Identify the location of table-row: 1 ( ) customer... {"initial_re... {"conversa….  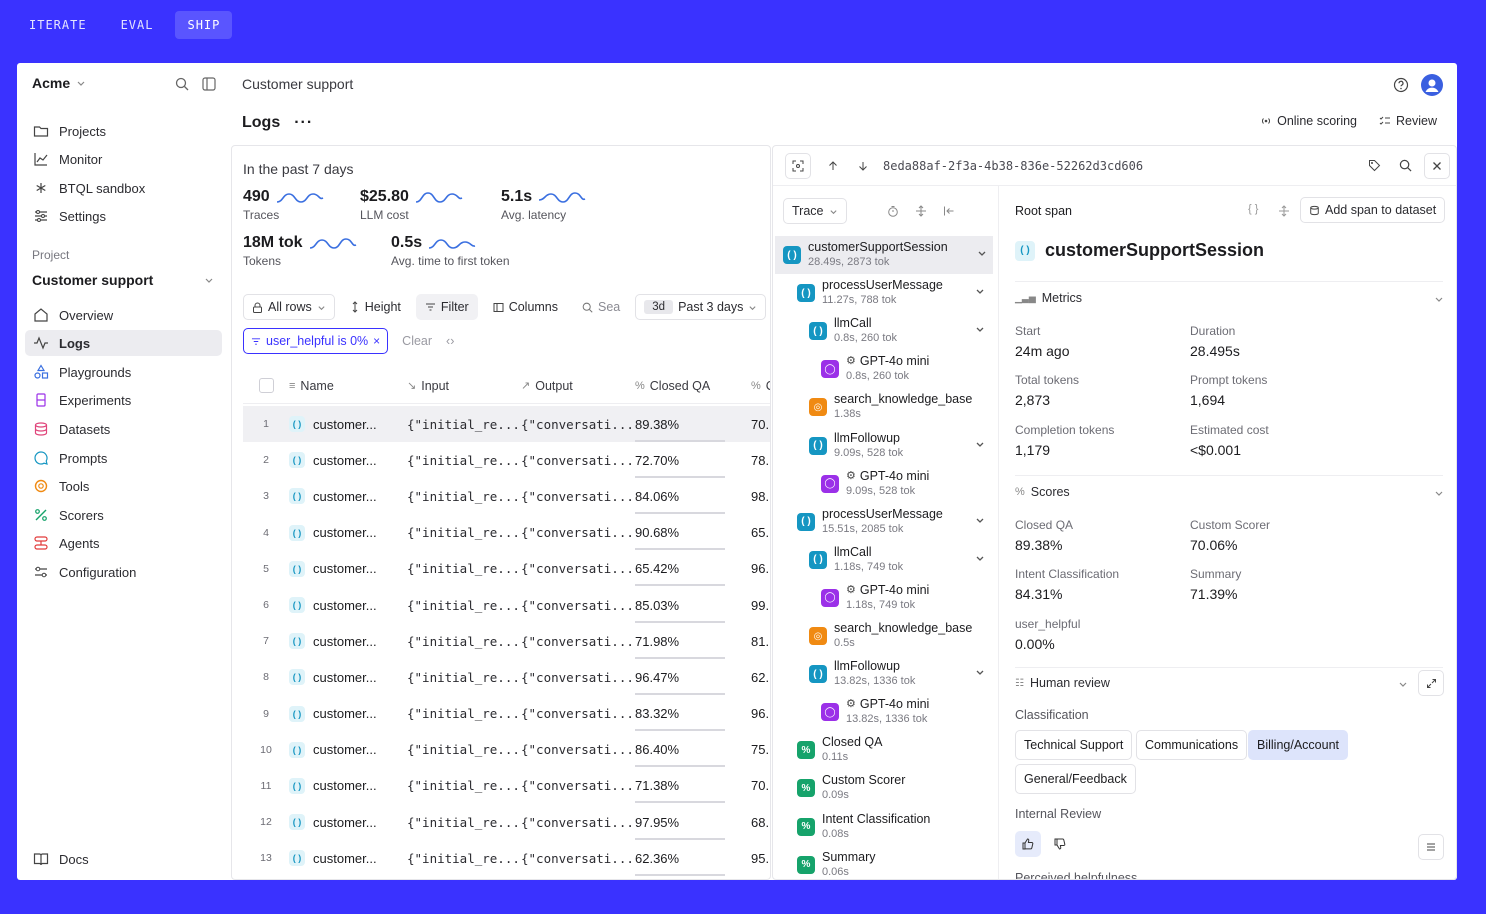
(506, 424).